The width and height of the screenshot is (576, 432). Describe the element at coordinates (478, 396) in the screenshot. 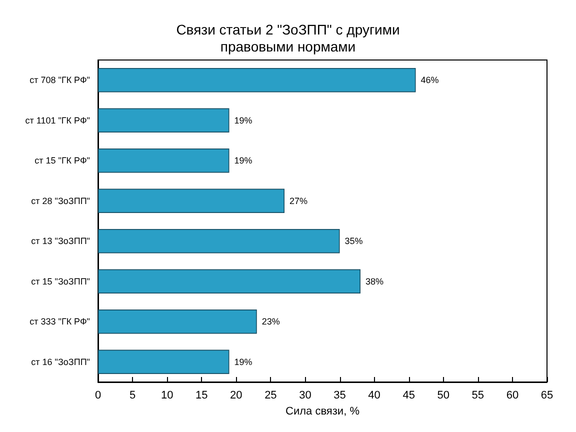

I see `x-tick-label: 55` at that location.